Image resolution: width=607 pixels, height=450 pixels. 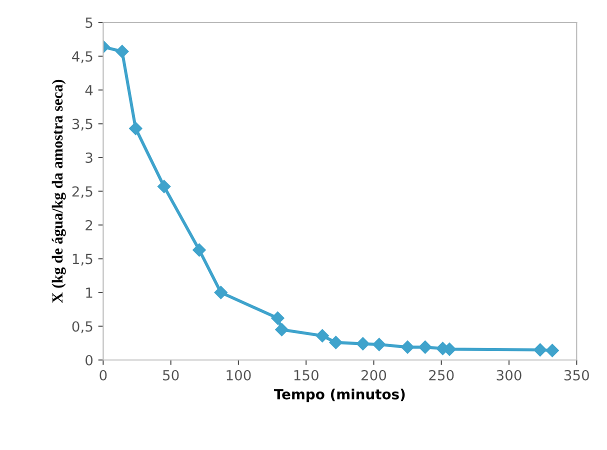 What do you see at coordinates (576, 375) in the screenshot?
I see `x-tick-label: 350` at bounding box center [576, 375].